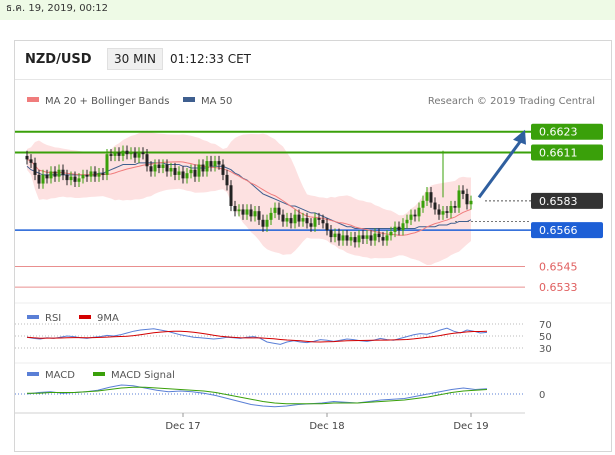 The height and width of the screenshot is (455, 615). Describe the element at coordinates (53, 318) in the screenshot. I see `rsi-legend-label: RSI` at that location.